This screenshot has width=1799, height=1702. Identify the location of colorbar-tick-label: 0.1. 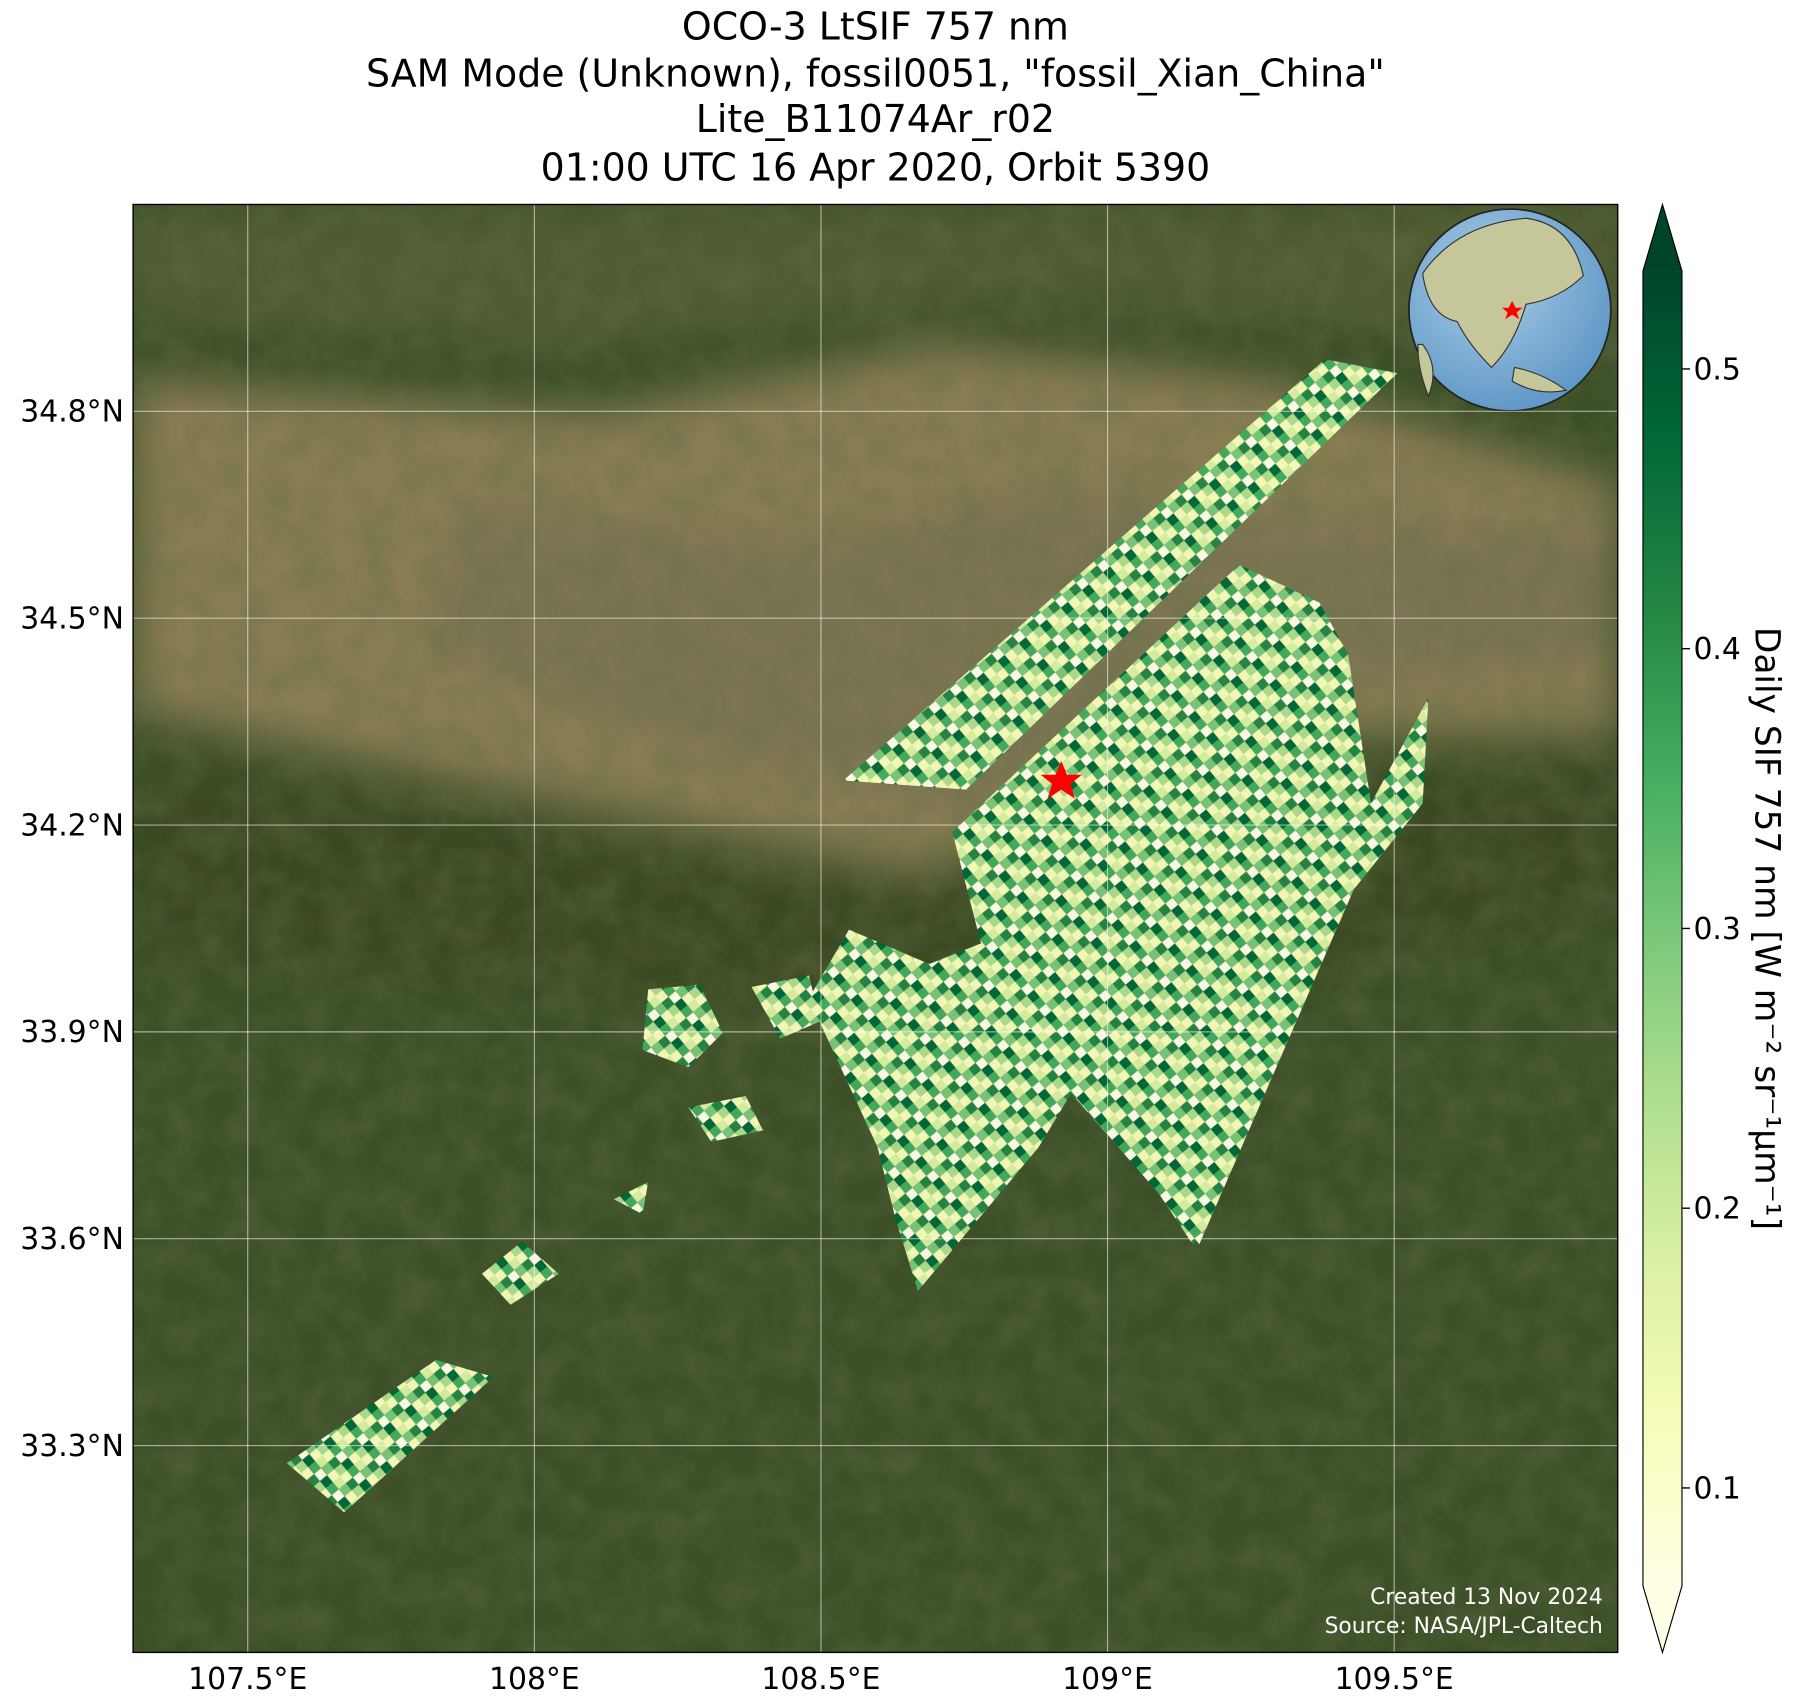
(1716, 1488).